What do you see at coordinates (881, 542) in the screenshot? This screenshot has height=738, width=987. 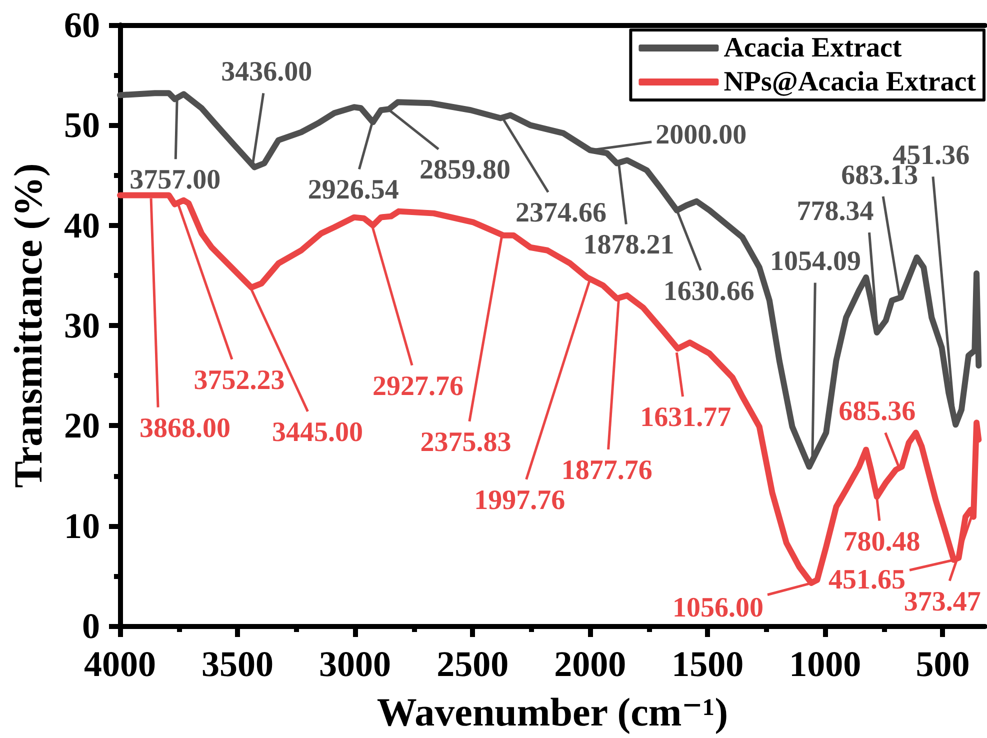 I see `annotation: 780.48` at bounding box center [881, 542].